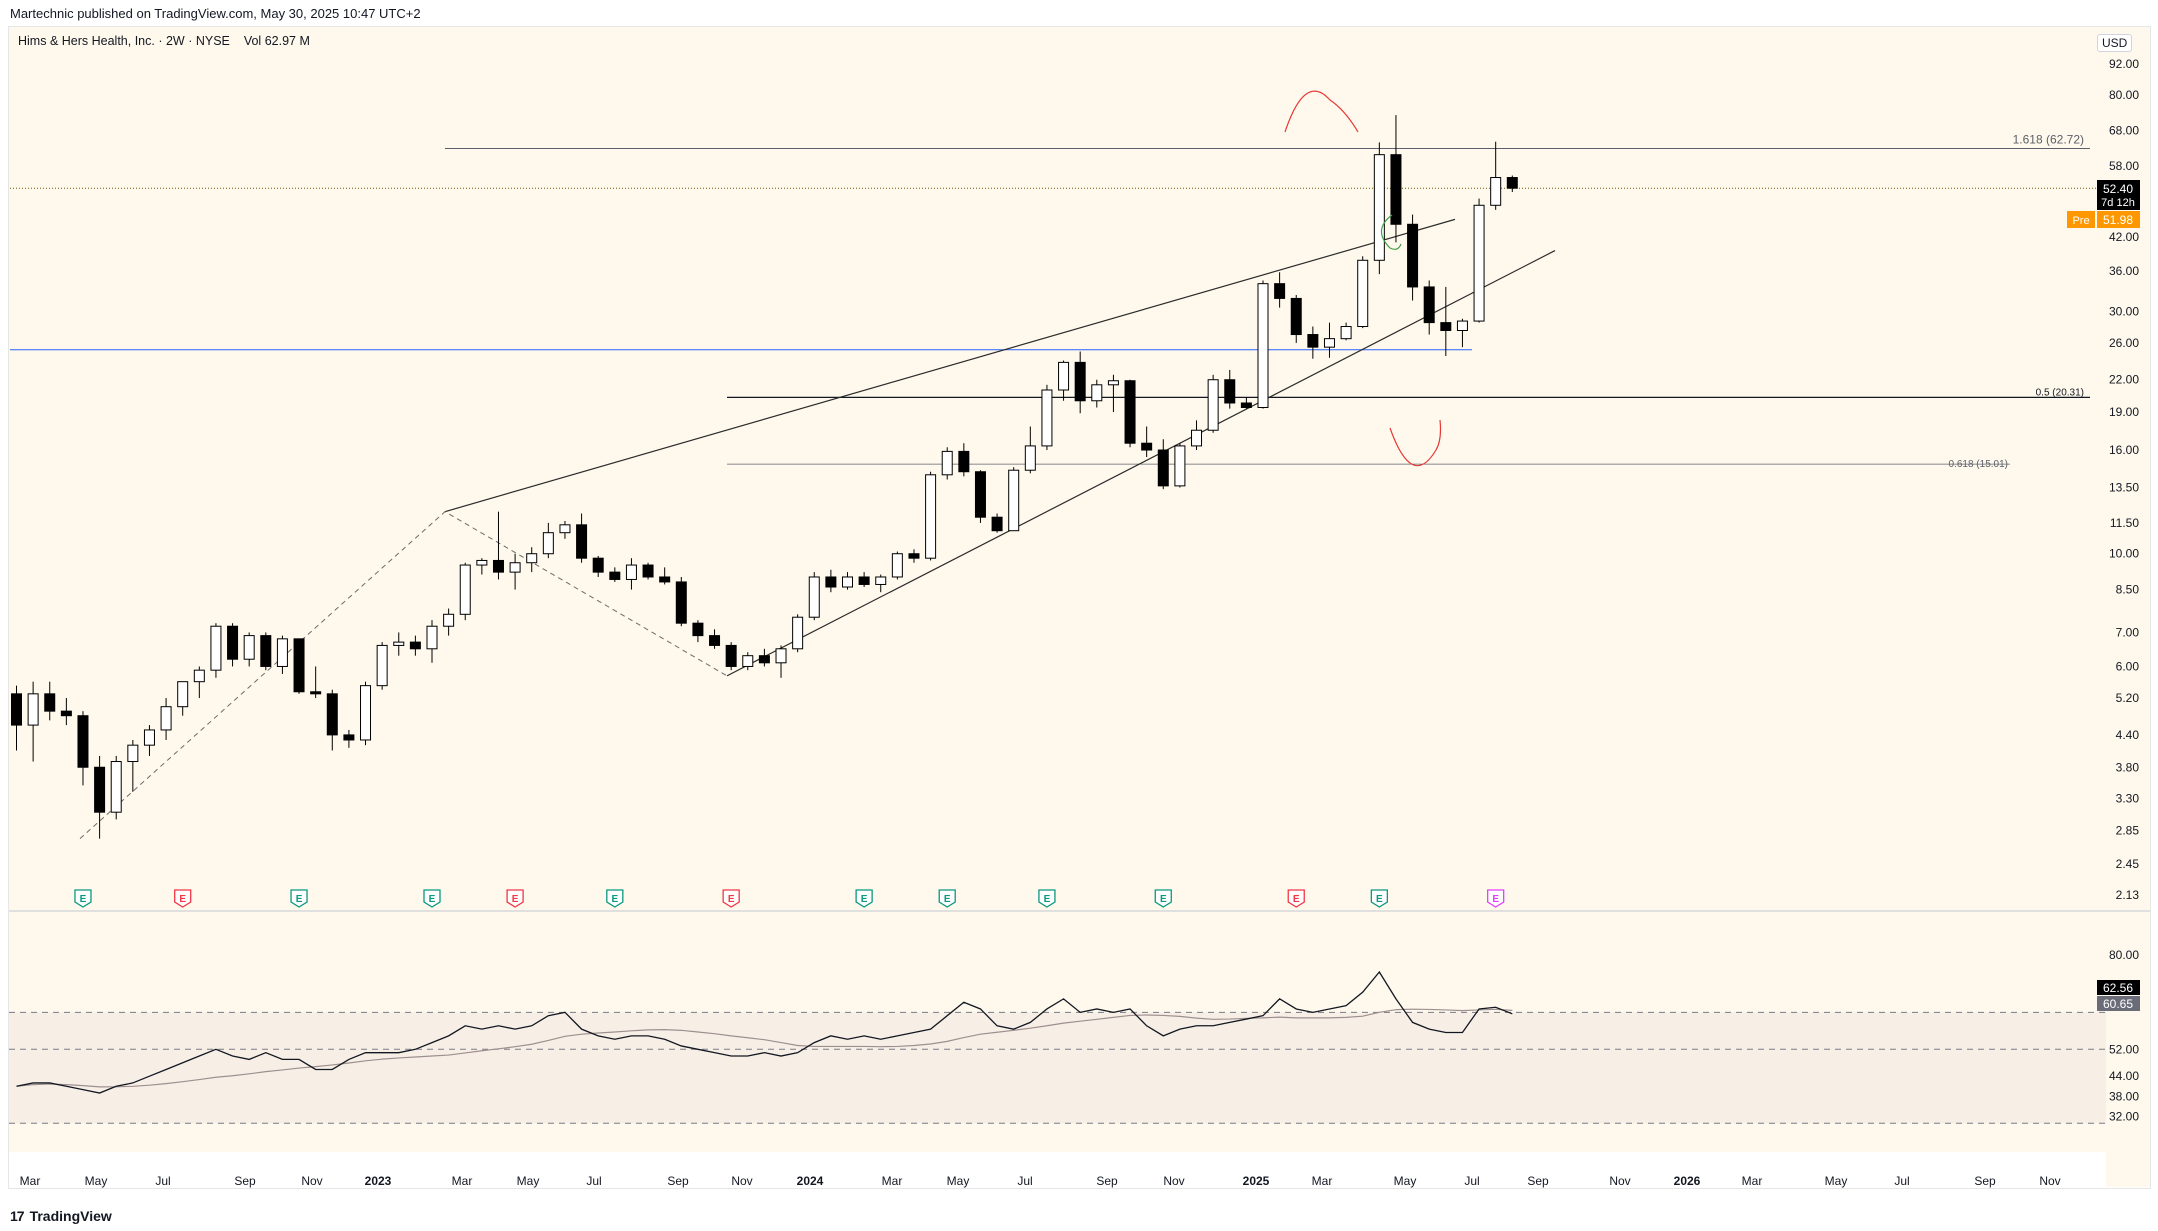 The width and height of the screenshot is (2158, 1231). Describe the element at coordinates (2128, 590) in the screenshot. I see `price-tick-label: 8.50` at that location.